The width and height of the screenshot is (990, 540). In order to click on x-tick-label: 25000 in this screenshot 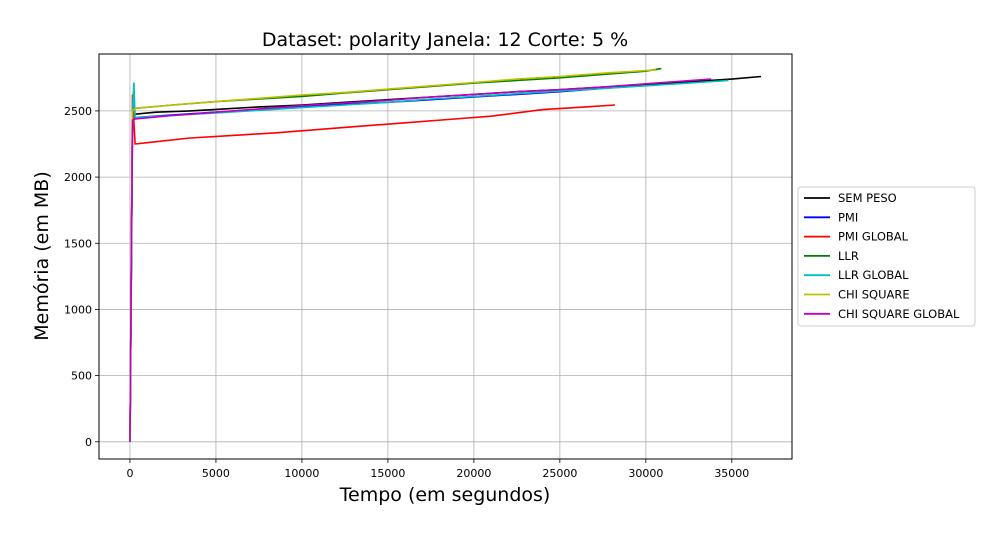, I will do `click(559, 473)`.